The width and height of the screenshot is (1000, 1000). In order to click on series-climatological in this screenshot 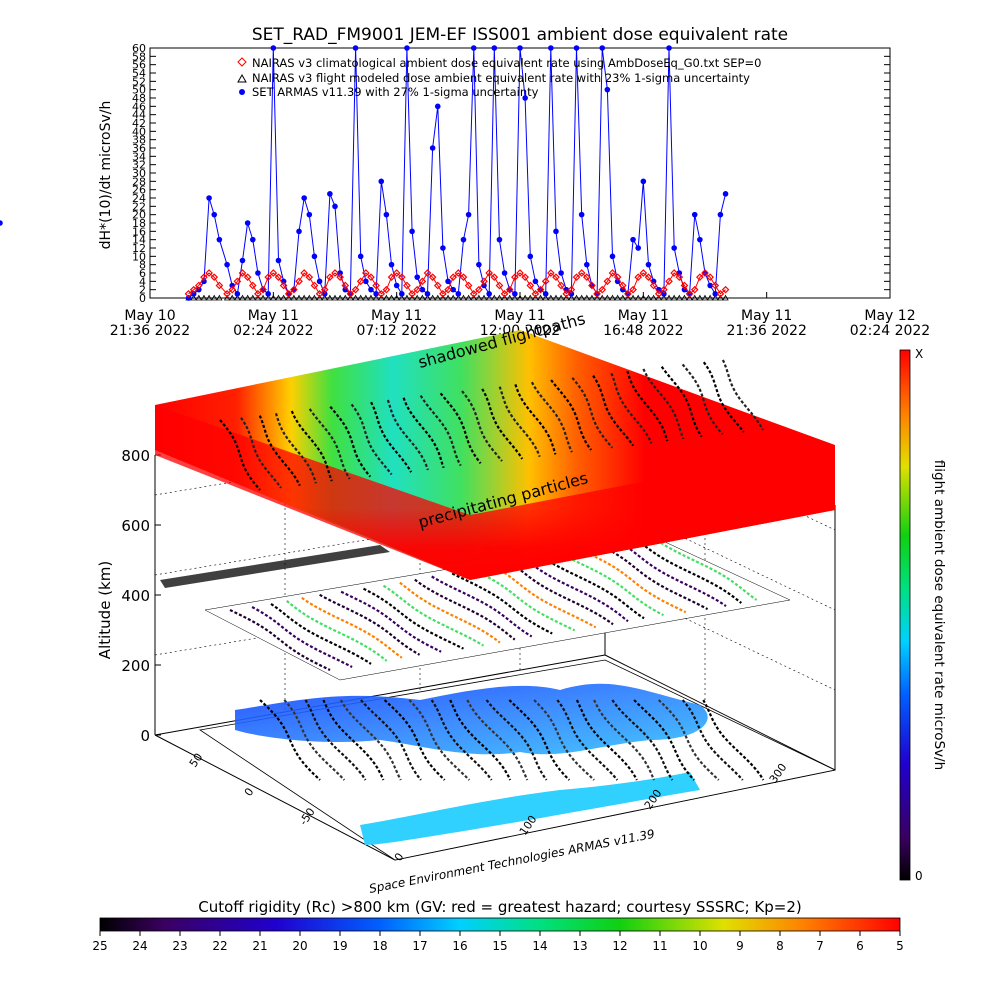, I will do `click(457, 297)`.